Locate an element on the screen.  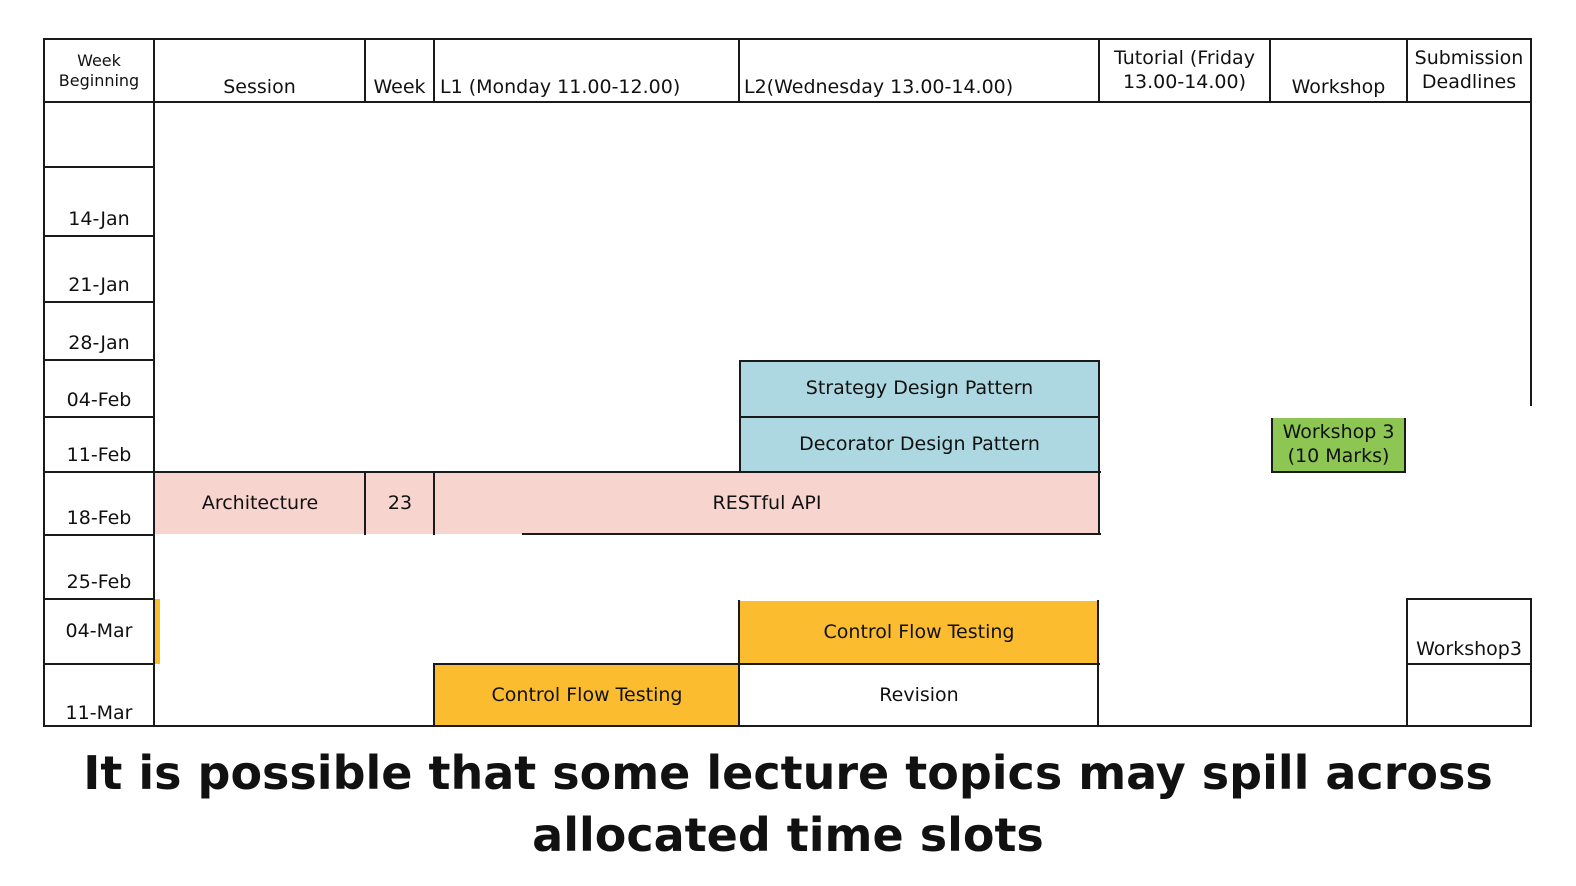
week-cell-6: 18-Feb is located at coordinates (99, 518).